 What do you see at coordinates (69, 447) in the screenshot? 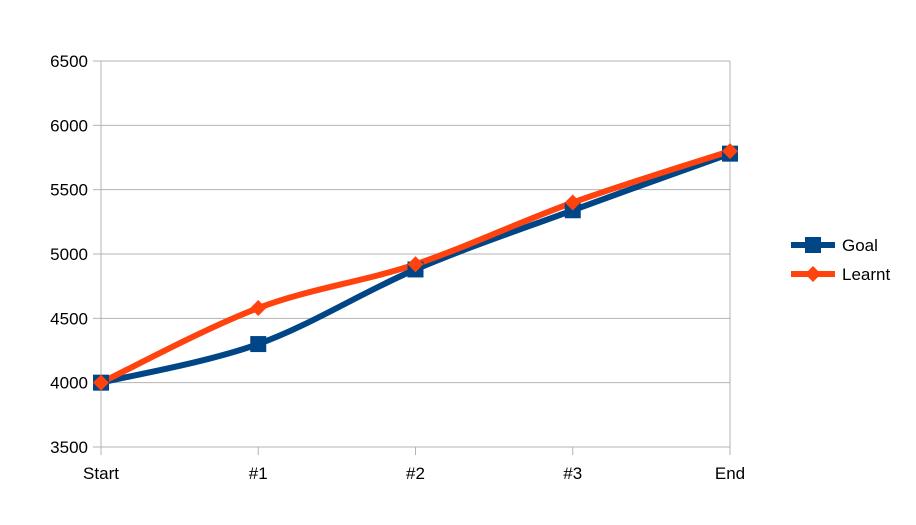
I see `y-tick-label: 3500` at bounding box center [69, 447].